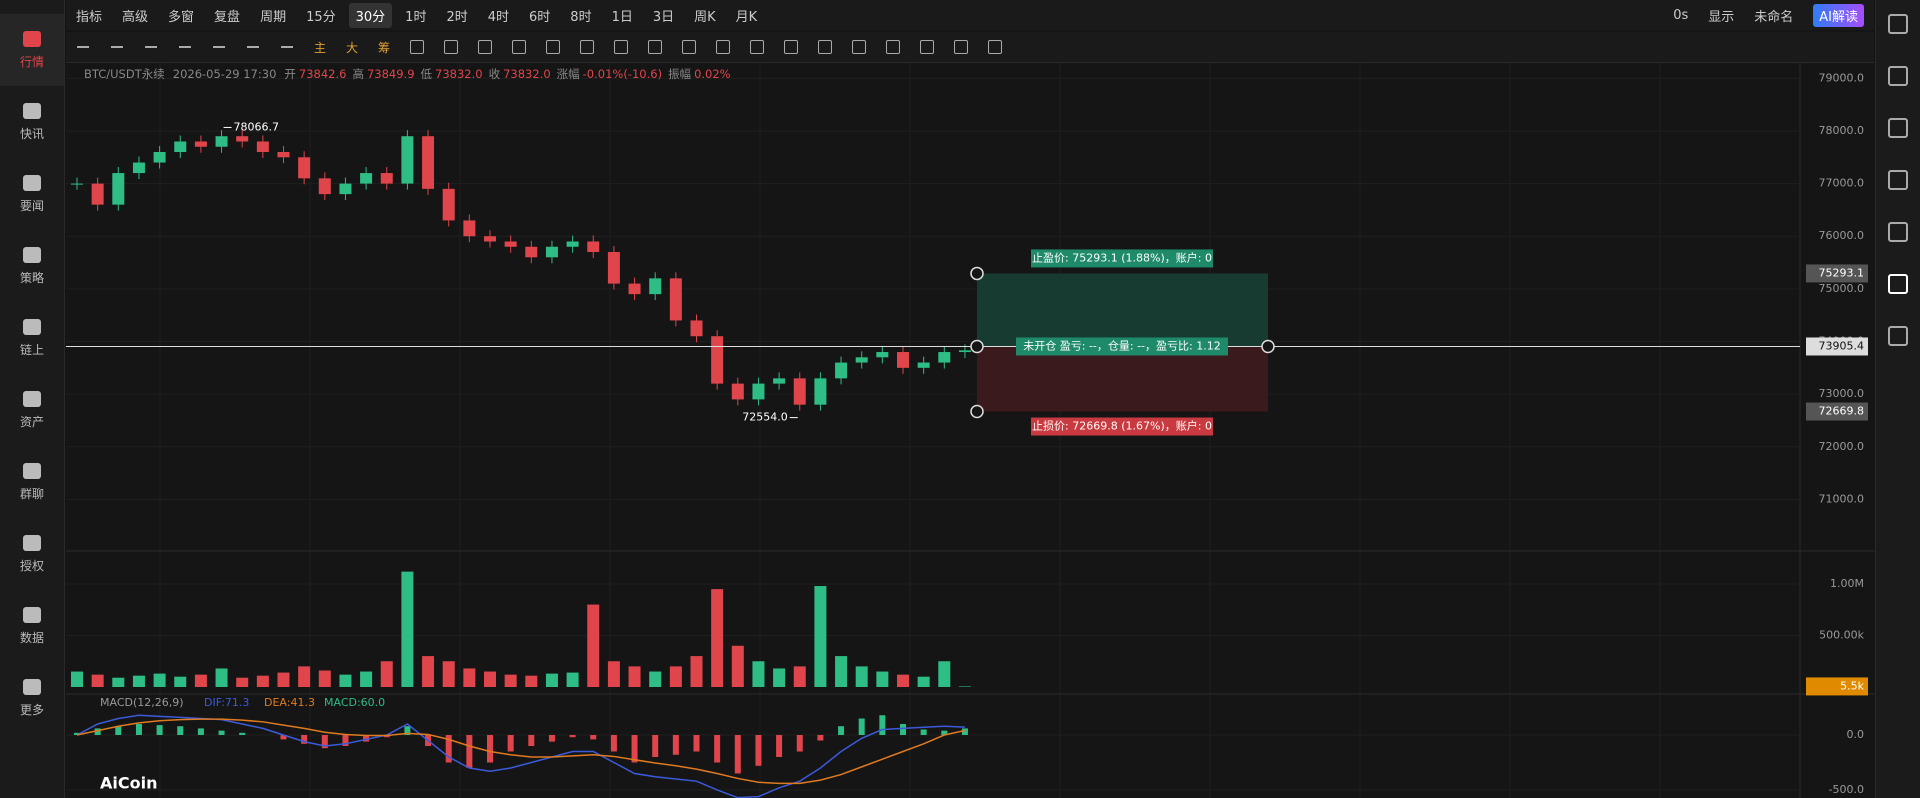  Describe the element at coordinates (540, 17) in the screenshot. I see `timeframe: 6时` at that location.